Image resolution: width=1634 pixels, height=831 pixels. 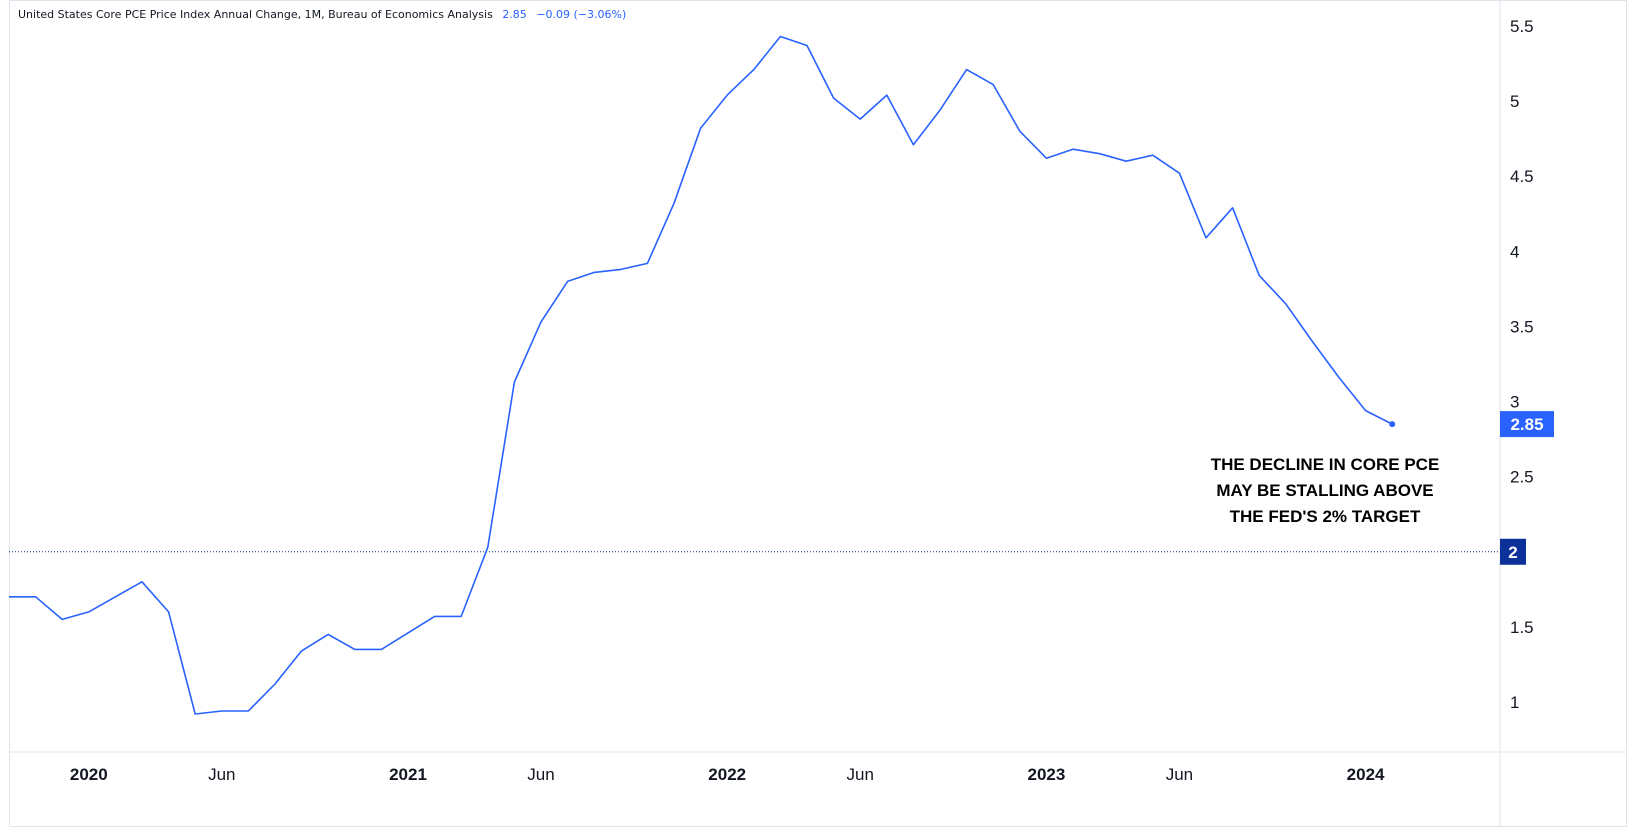 I want to click on last-value-badge, so click(x=1527, y=424).